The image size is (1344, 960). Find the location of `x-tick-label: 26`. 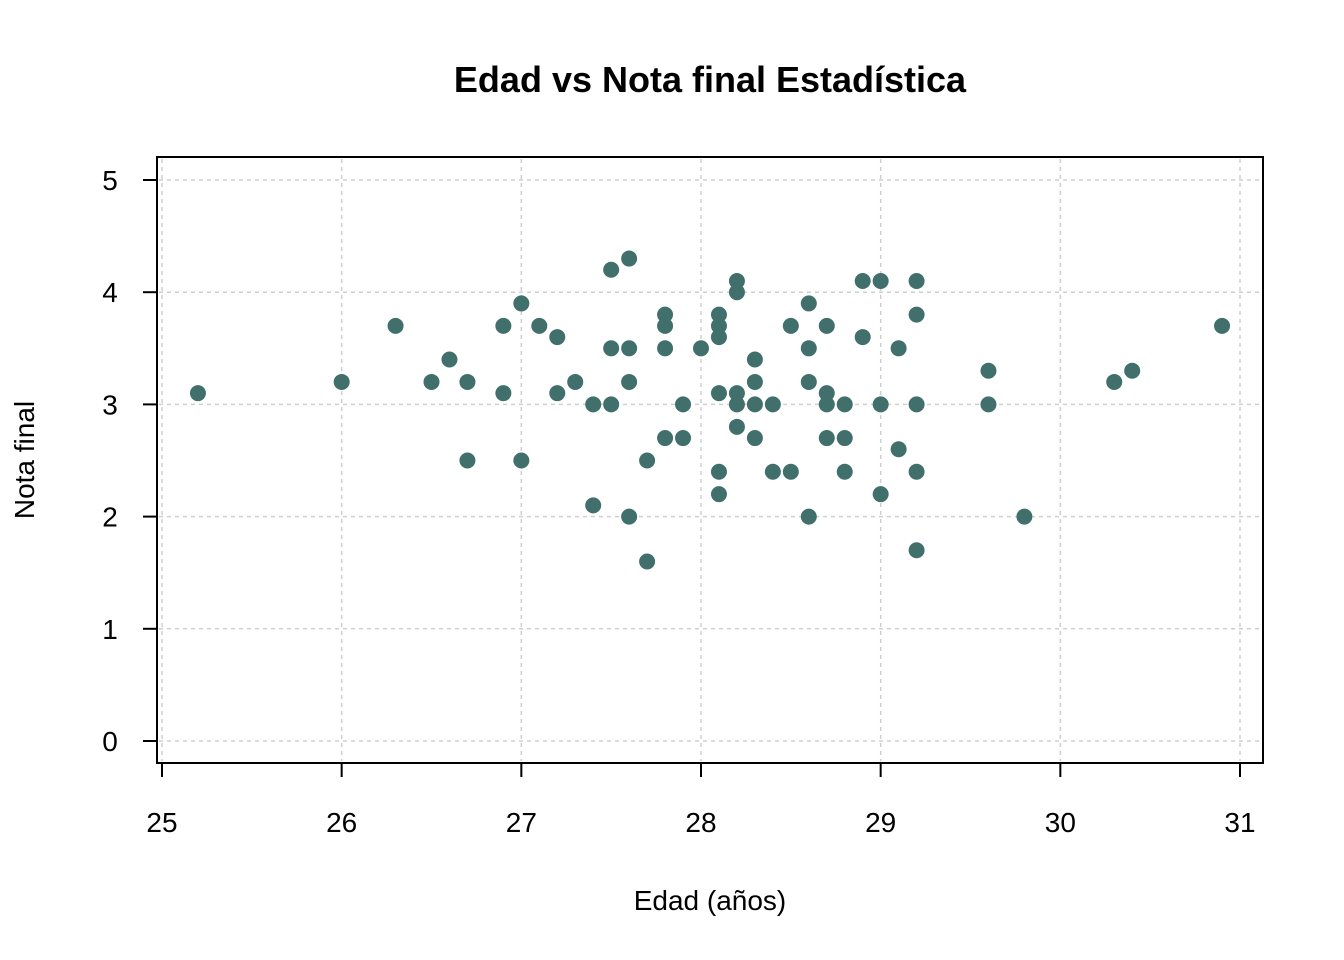

x-tick-label: 26 is located at coordinates (341, 822).